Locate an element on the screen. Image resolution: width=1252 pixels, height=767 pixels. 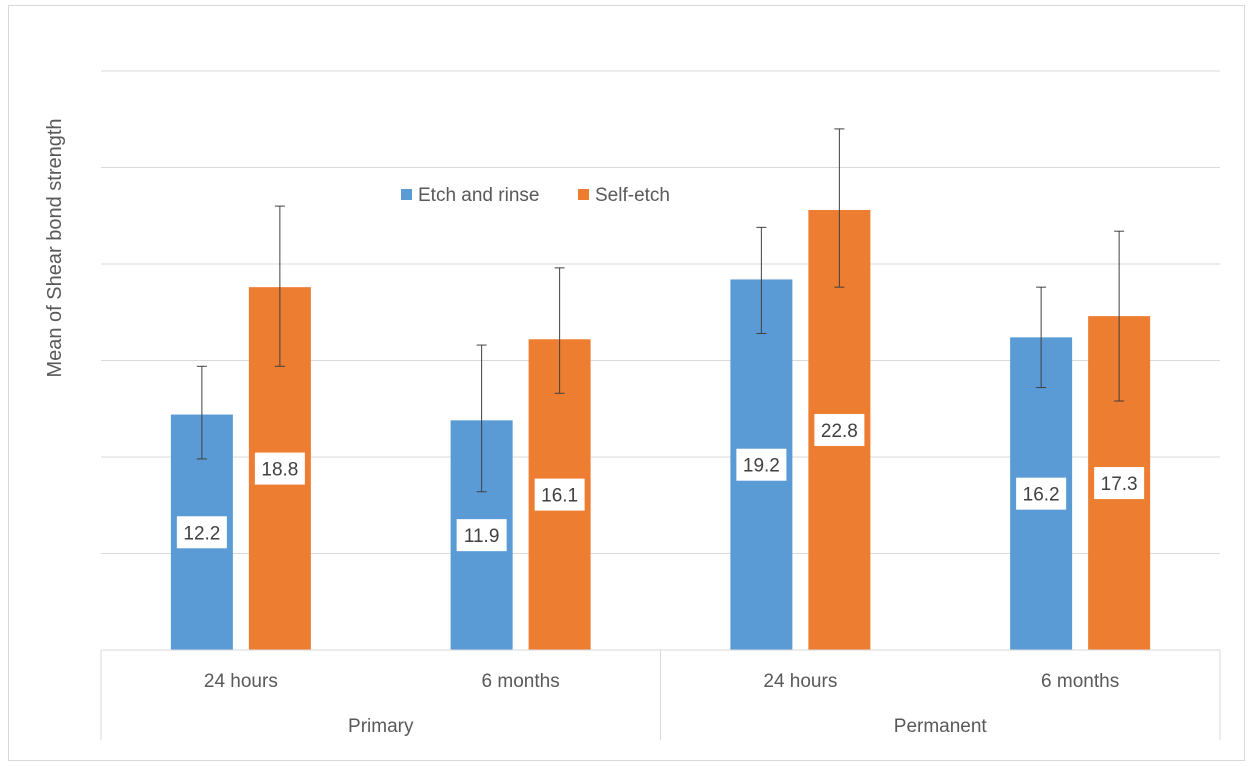
svg-text: 22.8 is located at coordinates (839, 431).